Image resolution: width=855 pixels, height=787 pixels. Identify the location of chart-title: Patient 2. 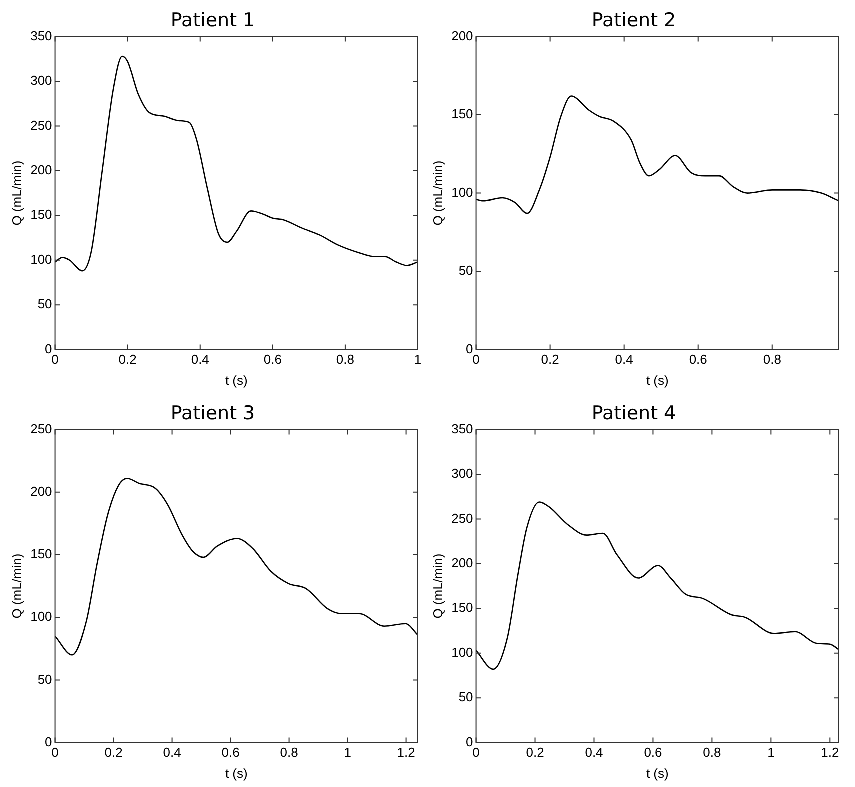
(634, 20).